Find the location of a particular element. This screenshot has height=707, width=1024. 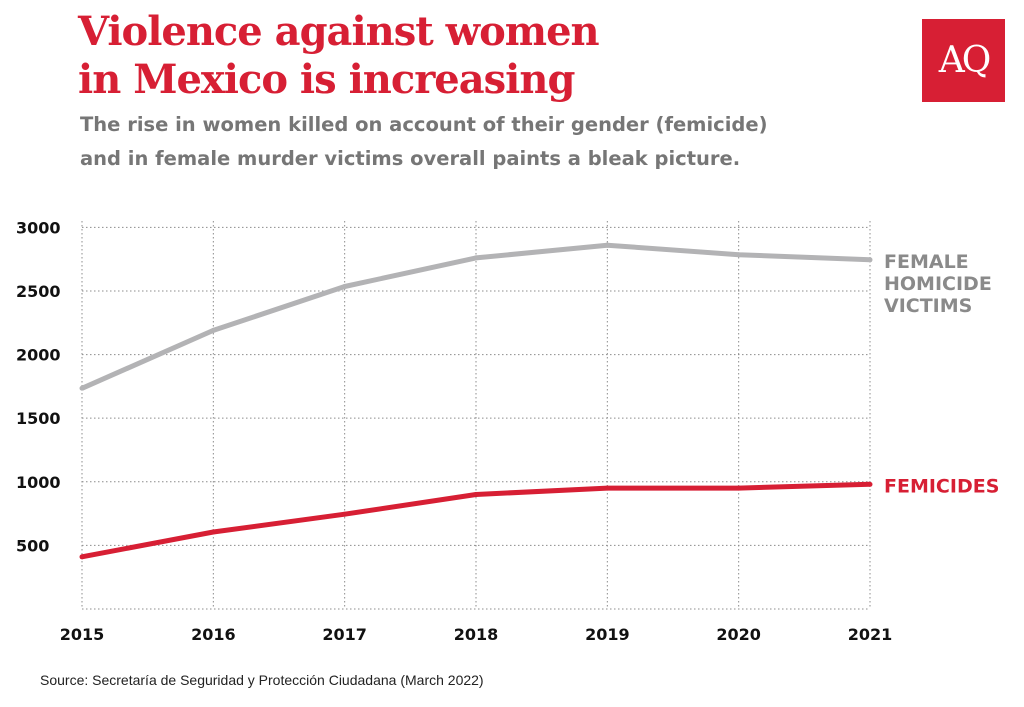

series-label-line: HOMICIDE is located at coordinates (938, 284).